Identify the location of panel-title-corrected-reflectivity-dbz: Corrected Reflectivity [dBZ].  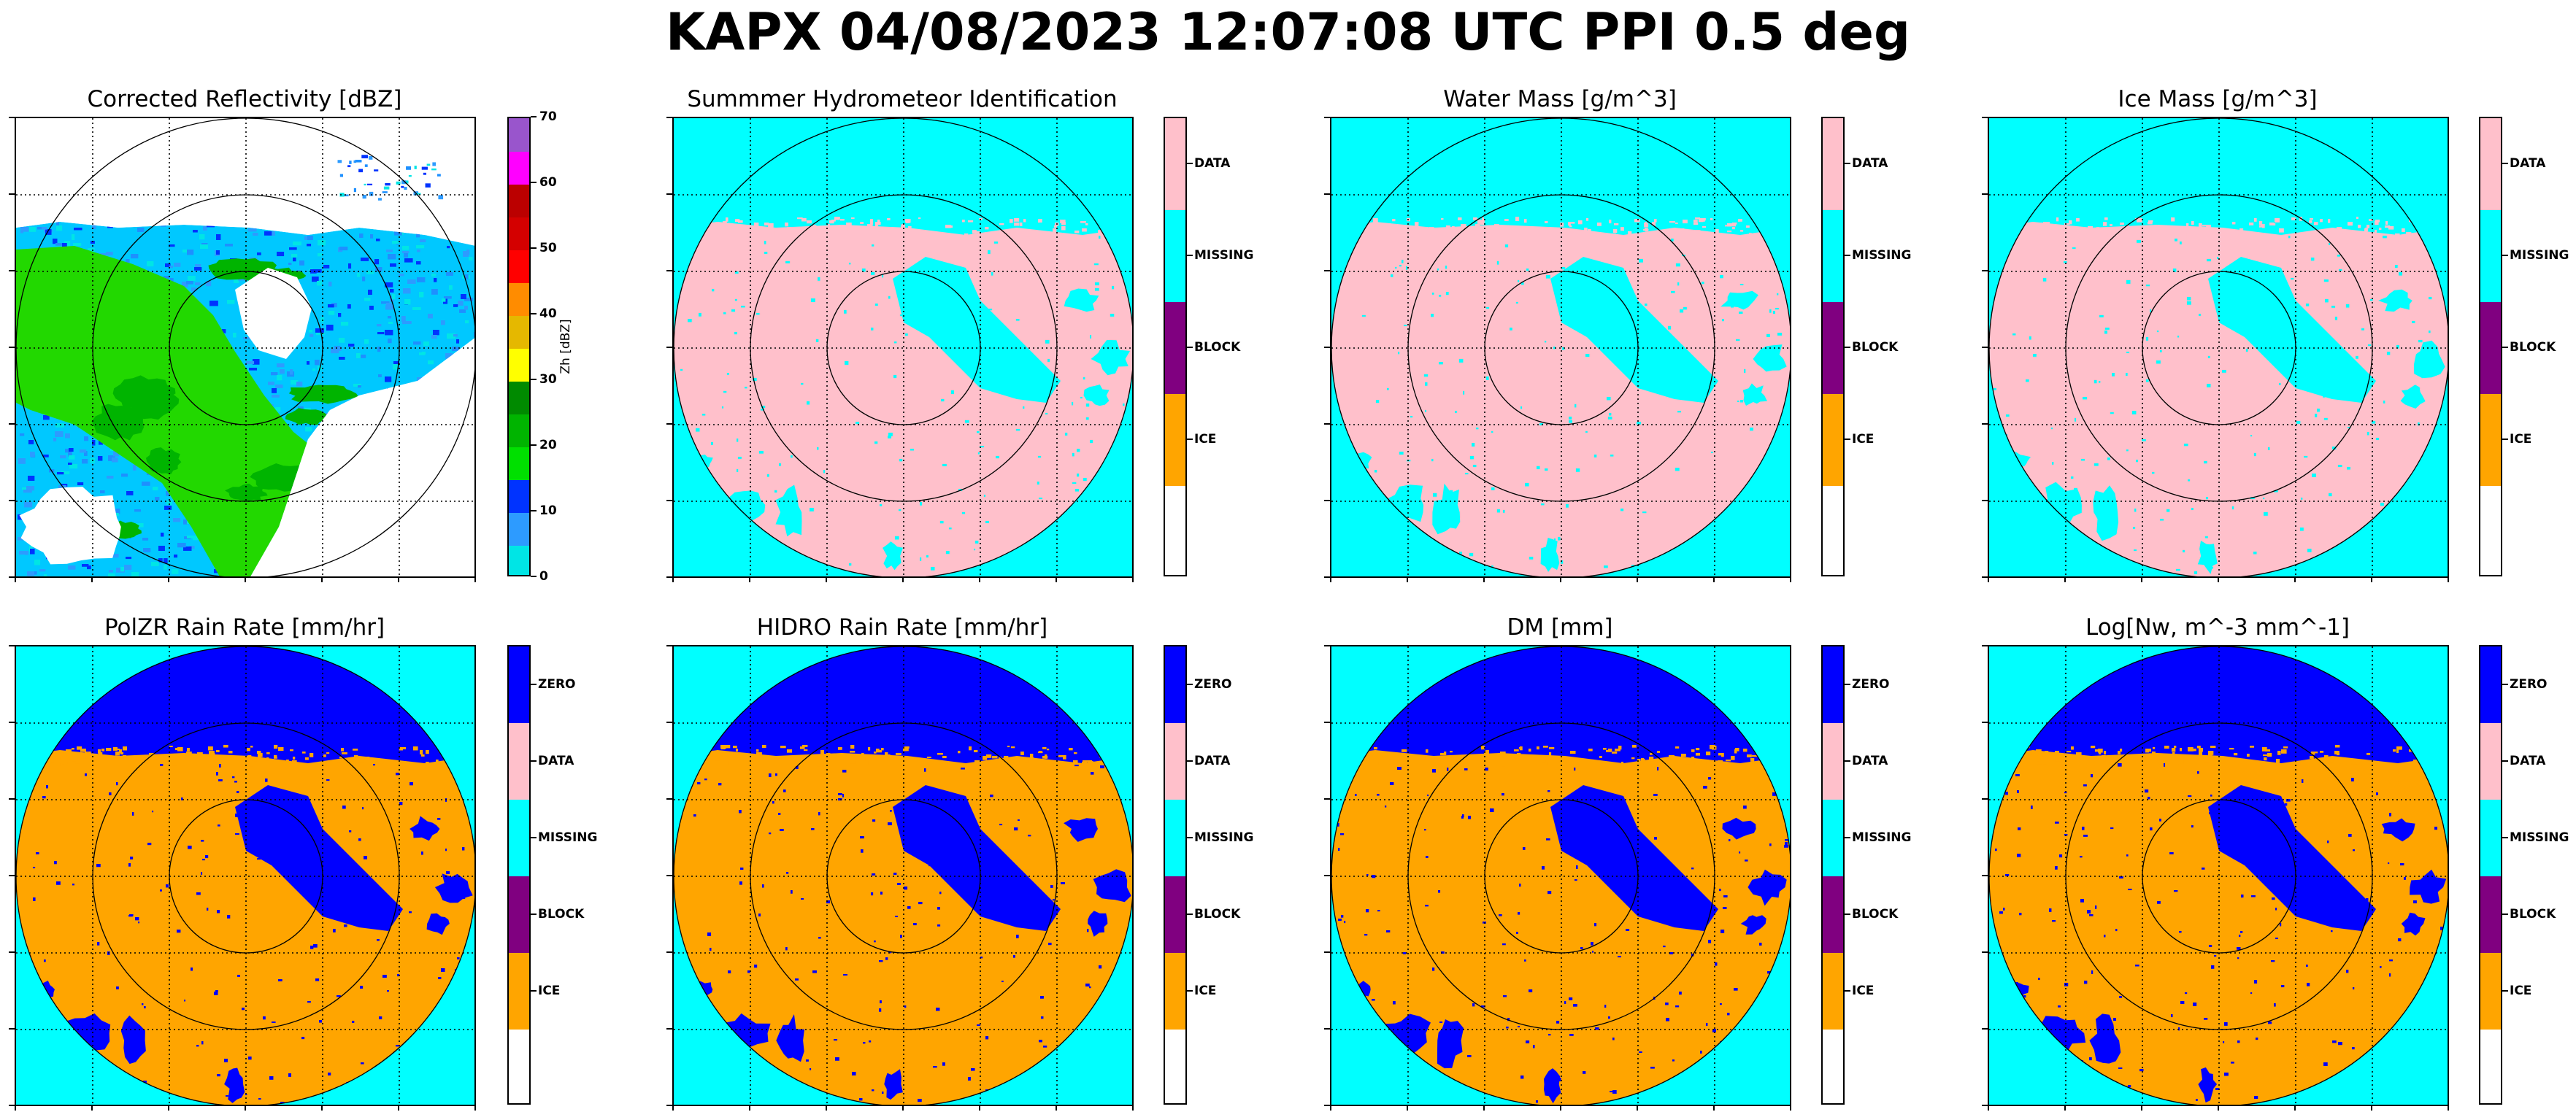
(244, 99).